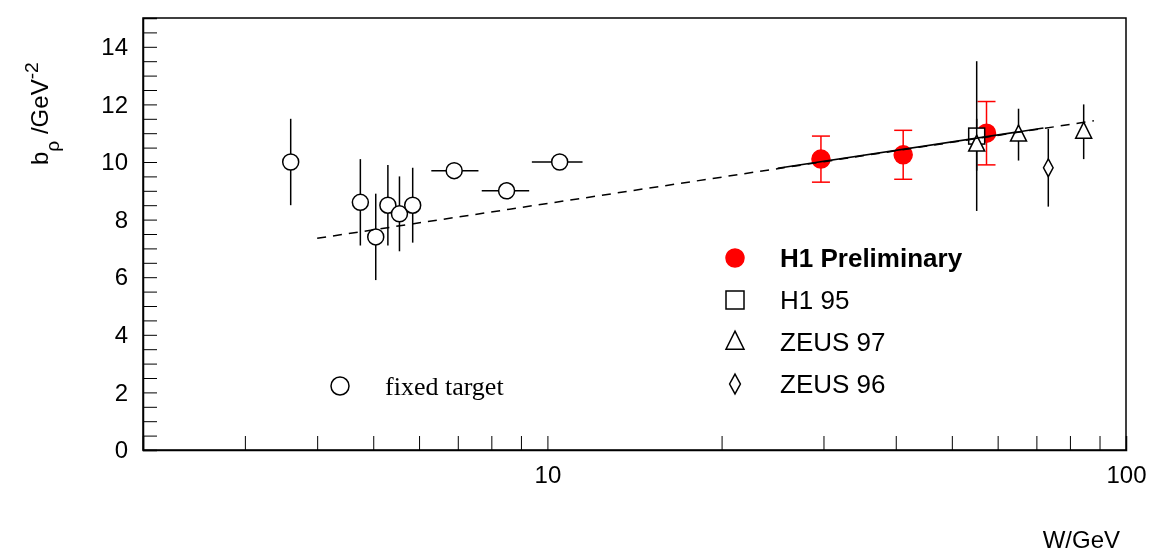  What do you see at coordinates (833, 384) in the screenshot?
I see `legend-label: ZEUS 96` at bounding box center [833, 384].